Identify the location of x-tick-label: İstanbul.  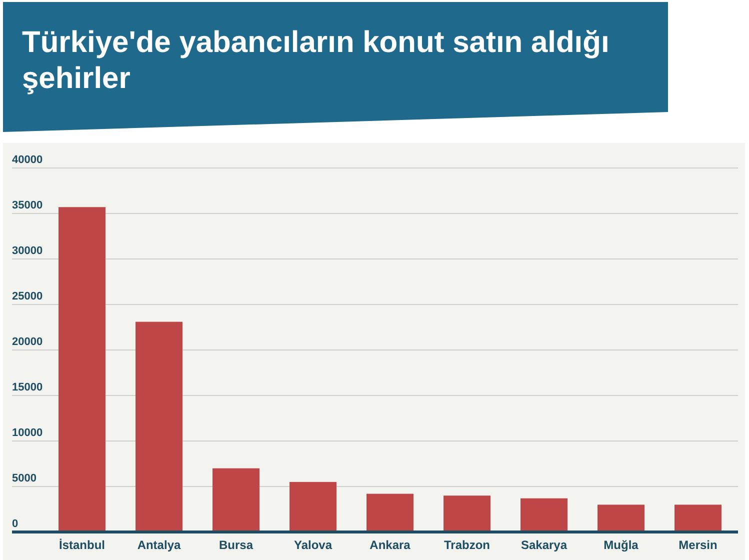
(82, 545).